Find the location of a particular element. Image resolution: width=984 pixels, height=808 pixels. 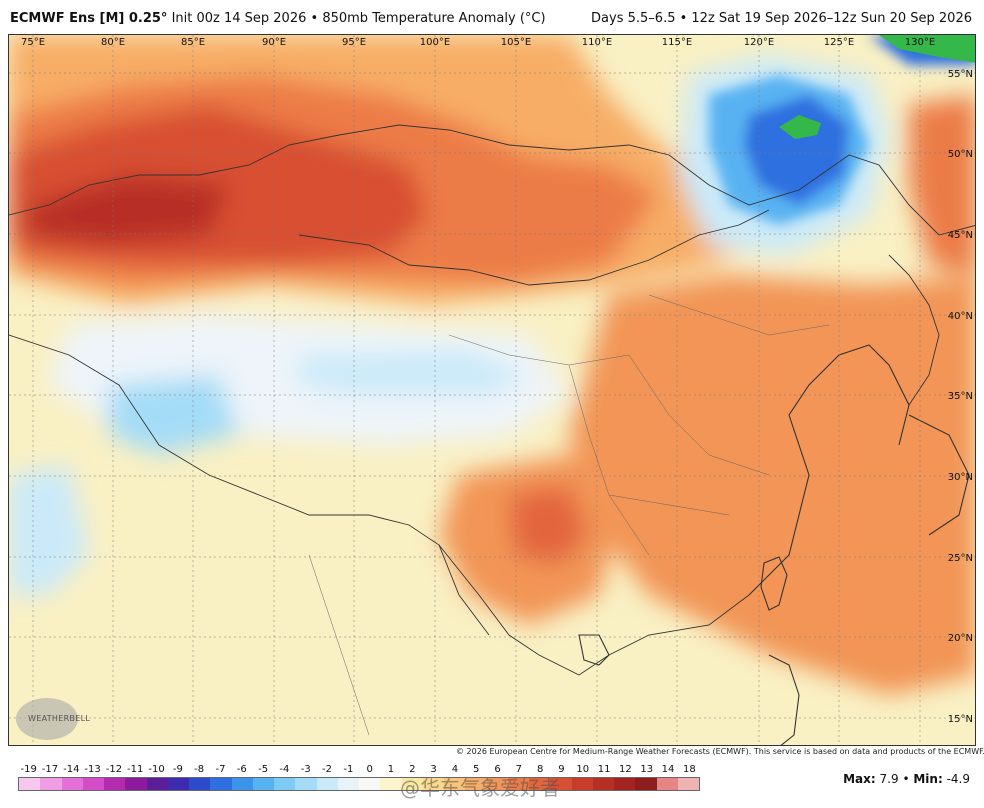

colorbar is located at coordinates (359, 784).